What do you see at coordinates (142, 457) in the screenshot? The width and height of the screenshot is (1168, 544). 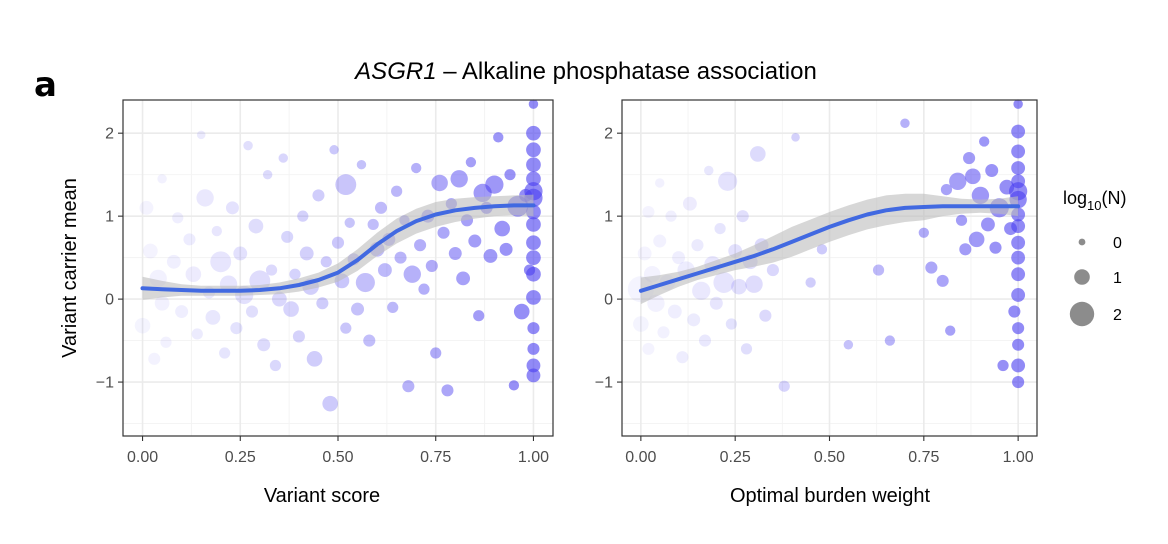 I see `left-x-tick-label: 0.00` at bounding box center [142, 457].